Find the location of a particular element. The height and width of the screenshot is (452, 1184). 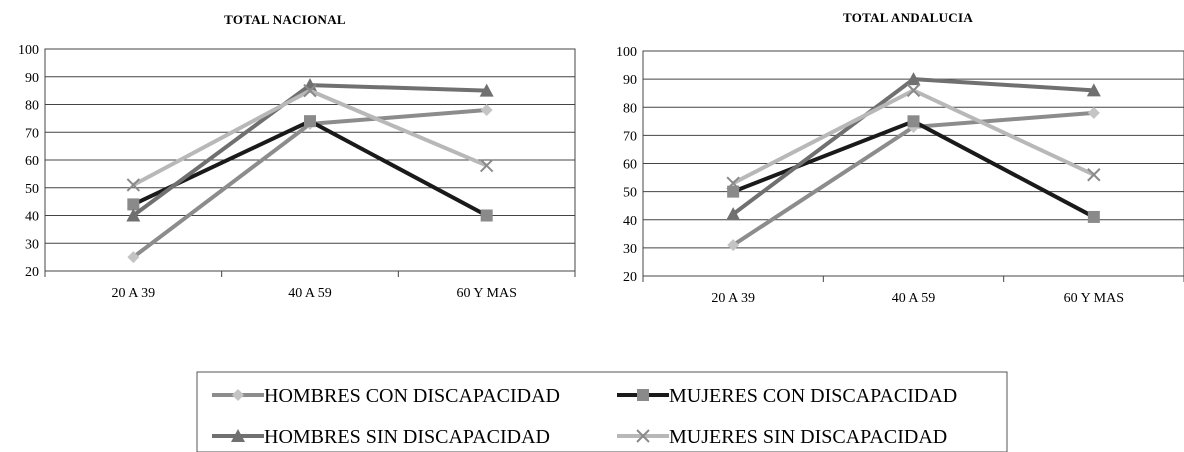

legend-item: MUJERES CON DISCAPACIDAD is located at coordinates (787, 396).